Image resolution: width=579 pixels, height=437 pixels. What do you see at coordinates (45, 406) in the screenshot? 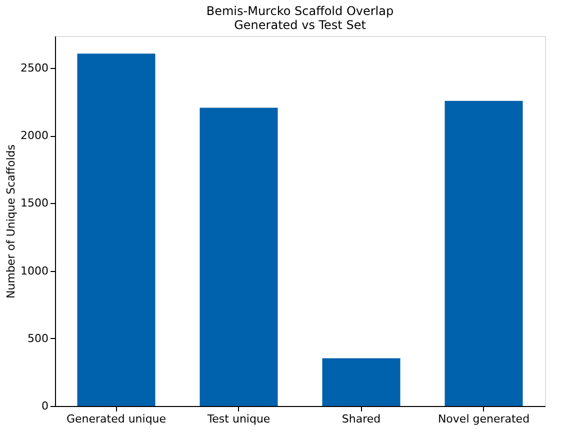
I see `y-tick-label: 0` at bounding box center [45, 406].